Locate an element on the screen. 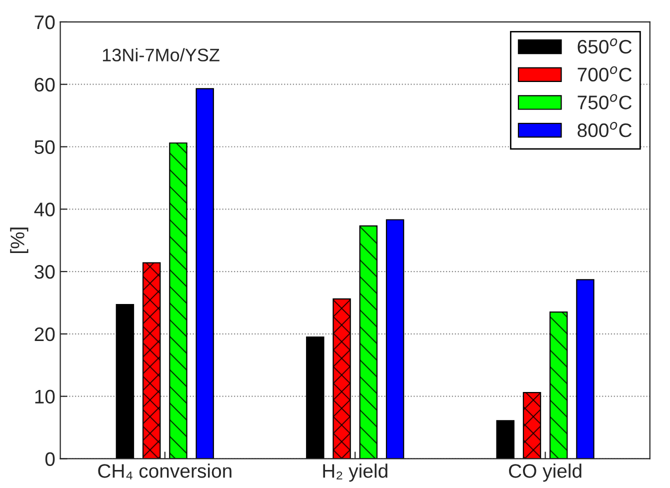 The height and width of the screenshot is (488, 670). y-tick-label: 60 is located at coordinates (44, 85).